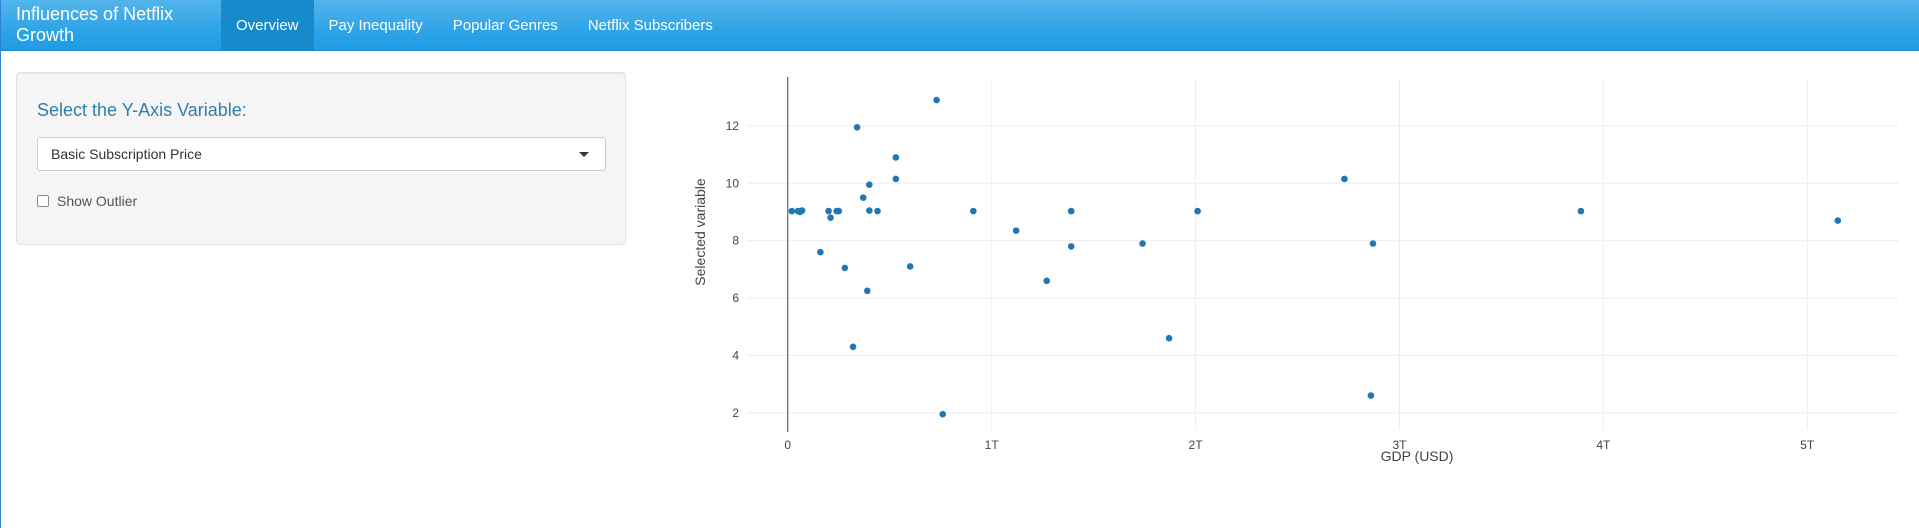 This screenshot has width=1919, height=528. Describe the element at coordinates (650, 25) in the screenshot. I see `tab-netflix-subscribers: Netflix Subscribers` at that location.